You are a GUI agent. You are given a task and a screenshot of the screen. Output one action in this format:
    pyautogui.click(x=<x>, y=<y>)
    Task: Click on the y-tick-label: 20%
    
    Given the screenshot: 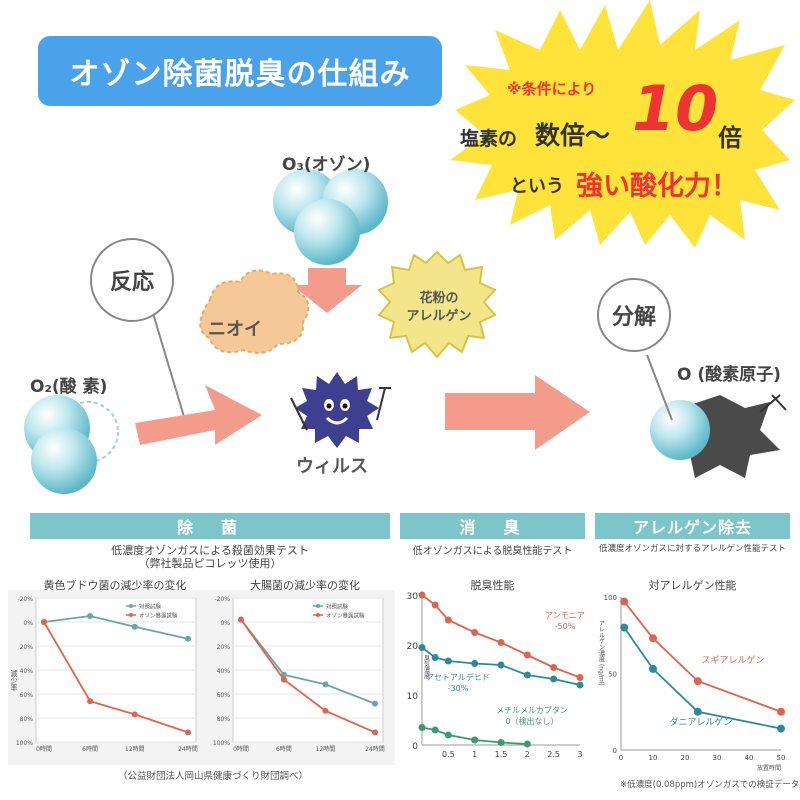 What is the action you would take?
    pyautogui.click(x=224, y=647)
    